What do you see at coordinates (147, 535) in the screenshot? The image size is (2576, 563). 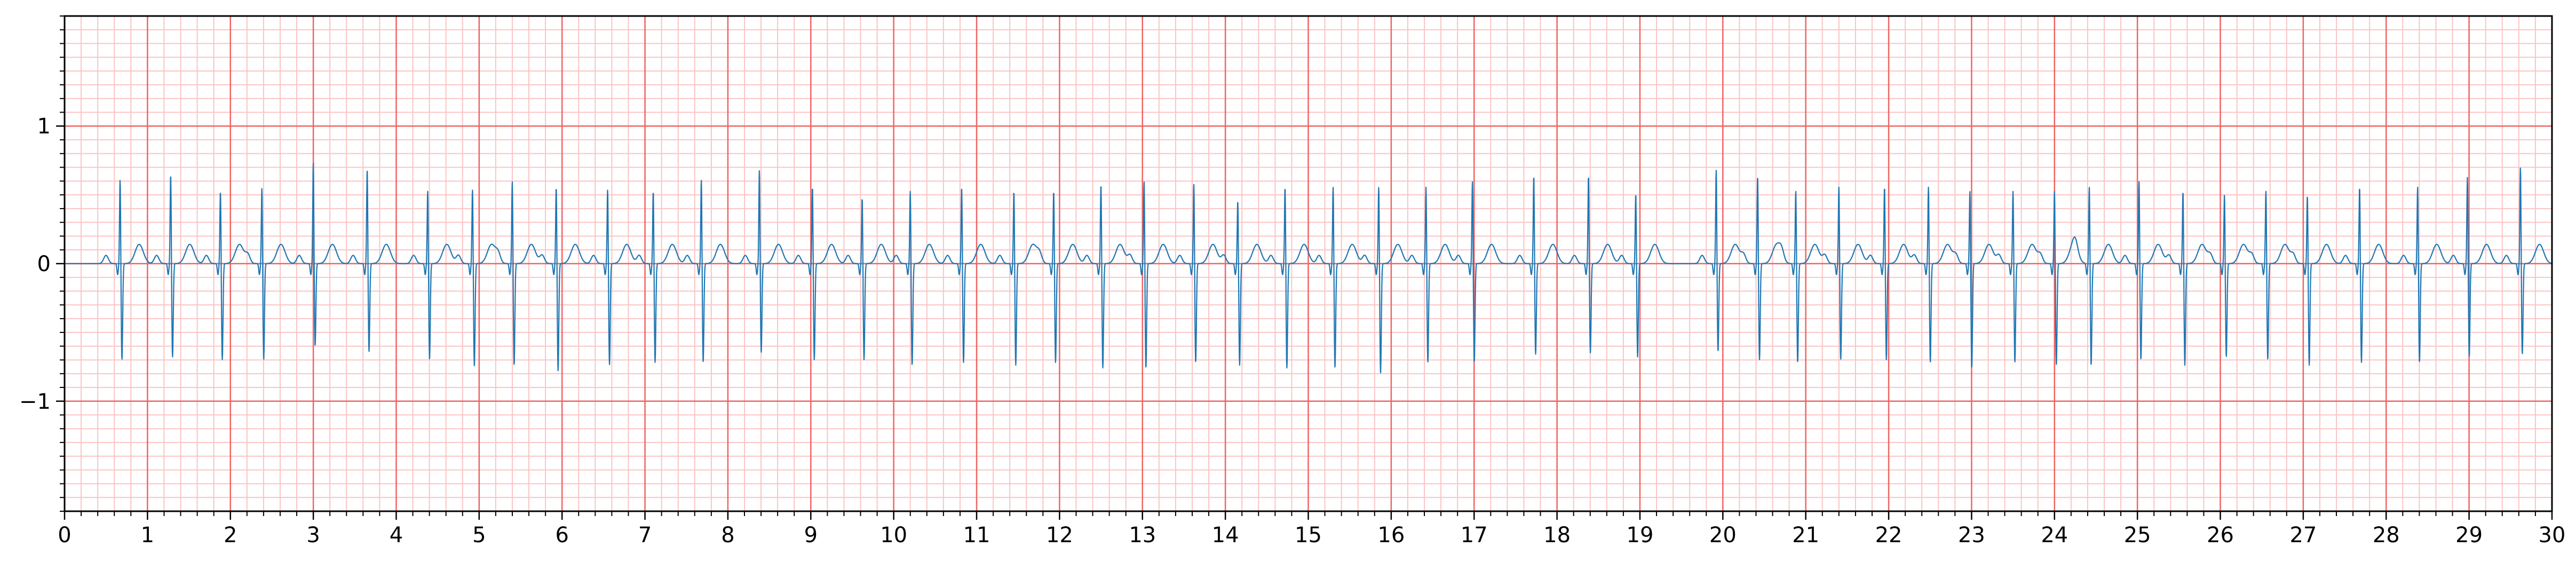 I see `x-tick-label: 1` at bounding box center [147, 535].